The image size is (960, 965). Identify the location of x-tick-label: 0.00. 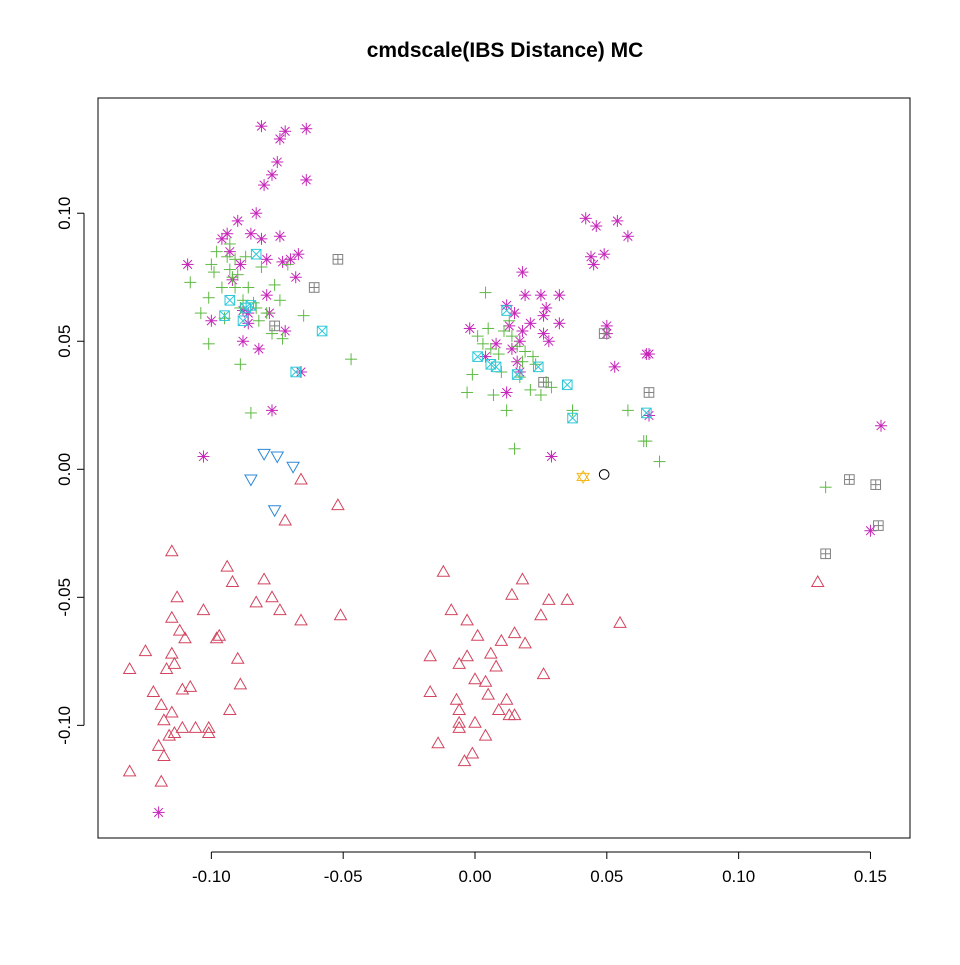
(474, 876).